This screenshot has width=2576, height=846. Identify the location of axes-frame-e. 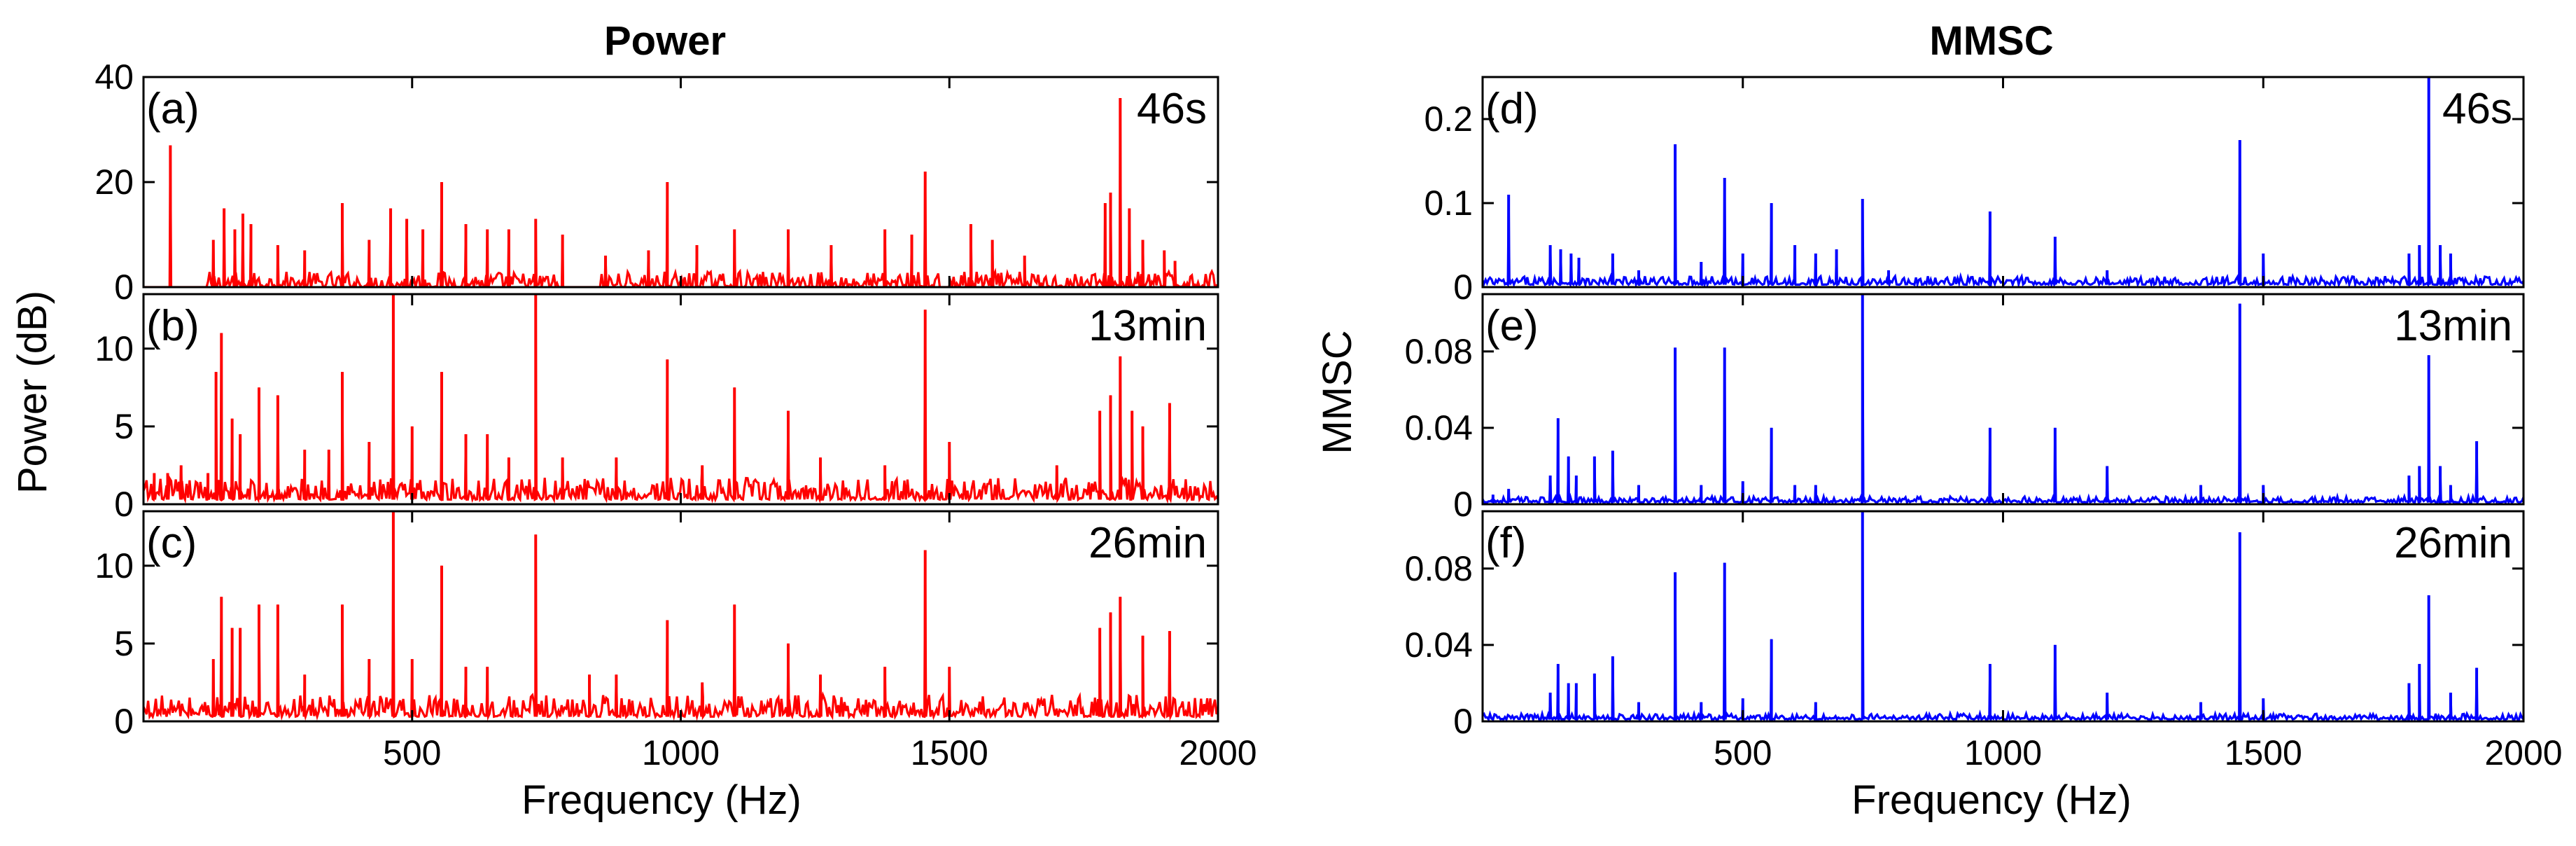
(2003, 399).